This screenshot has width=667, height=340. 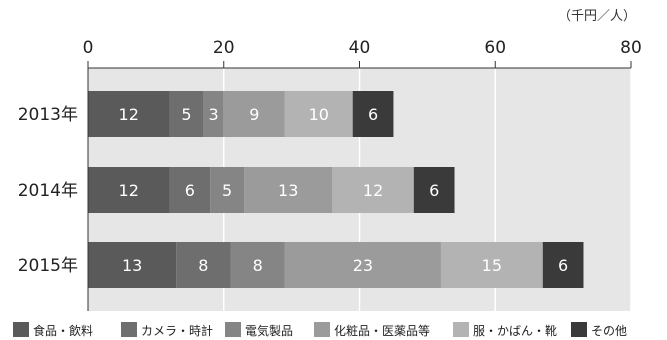 I want to click on data-label: 9, so click(x=254, y=114).